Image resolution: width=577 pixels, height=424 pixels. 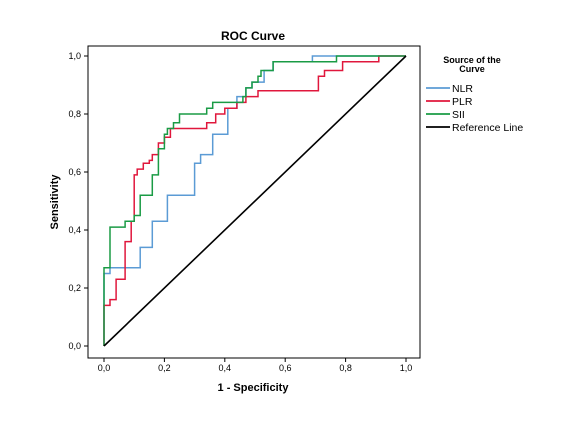 I want to click on legend-label-plr: PLR, so click(x=462, y=102).